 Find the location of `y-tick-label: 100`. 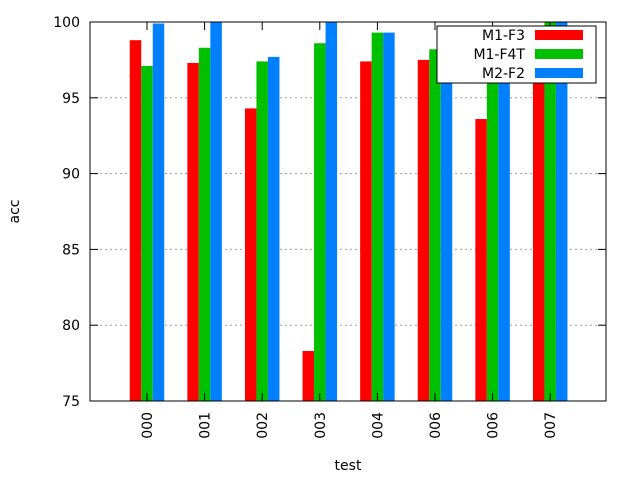

y-tick-label: 100 is located at coordinates (66, 23).